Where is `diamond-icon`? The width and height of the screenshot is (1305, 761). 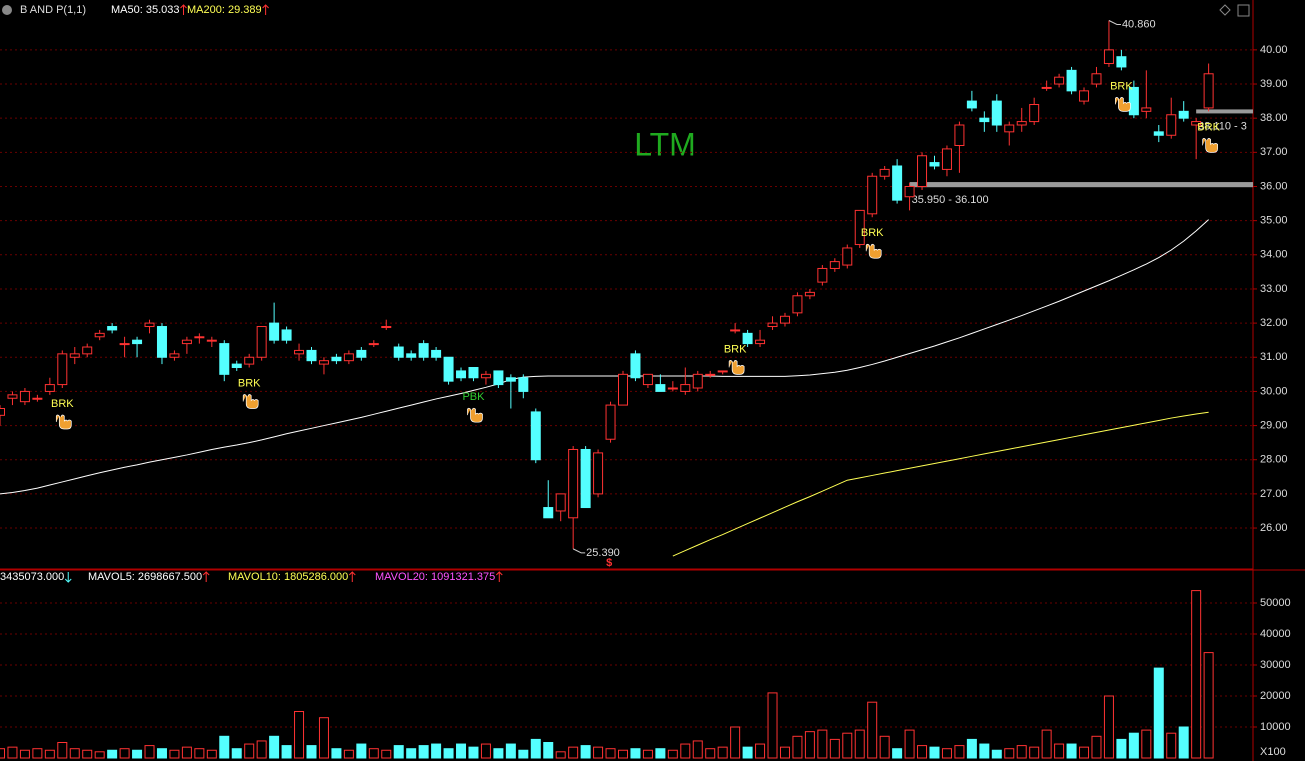 diamond-icon is located at coordinates (1225, 10).